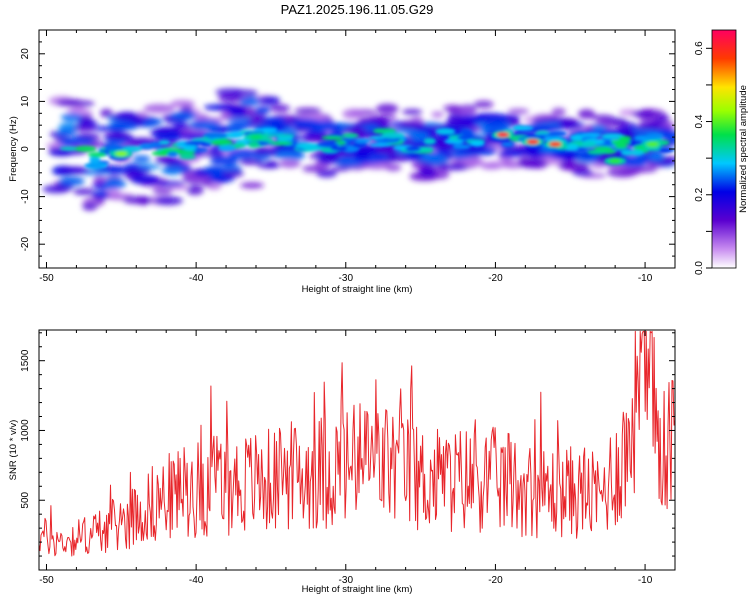 This screenshot has width=750, height=605. I want to click on x-tick-label: -20, so click(495, 278).